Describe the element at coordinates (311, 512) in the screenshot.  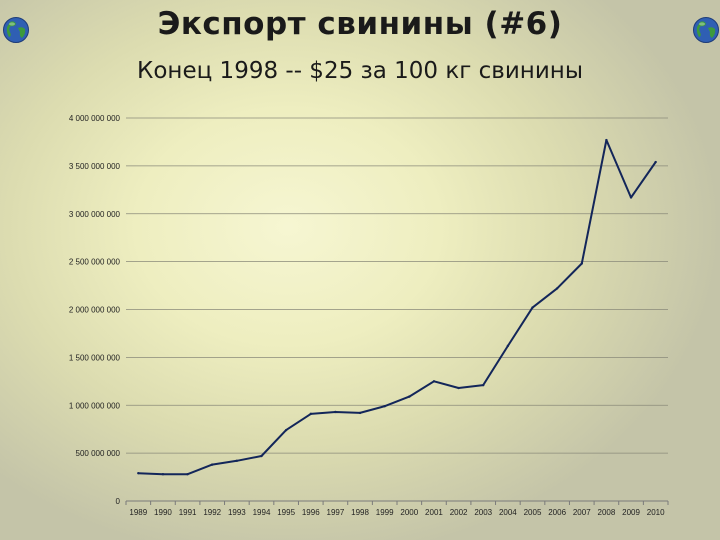
I see `x-tick-label: 1996` at that location.